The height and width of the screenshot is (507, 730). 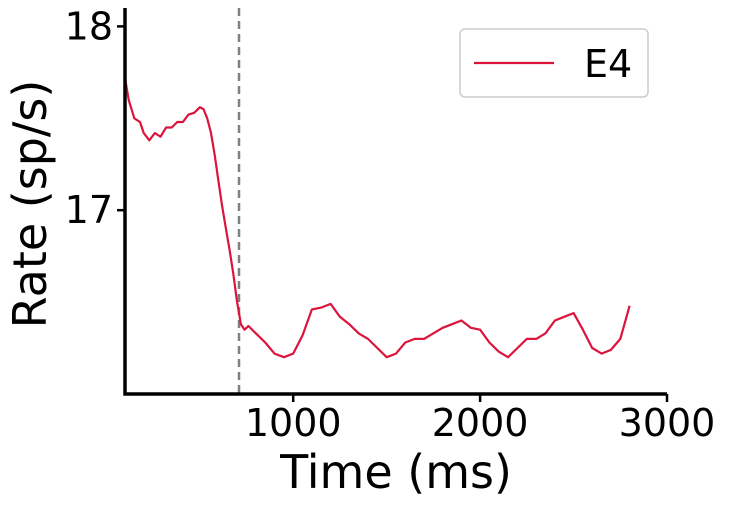 I want to click on legend: E4, so click(x=554, y=63).